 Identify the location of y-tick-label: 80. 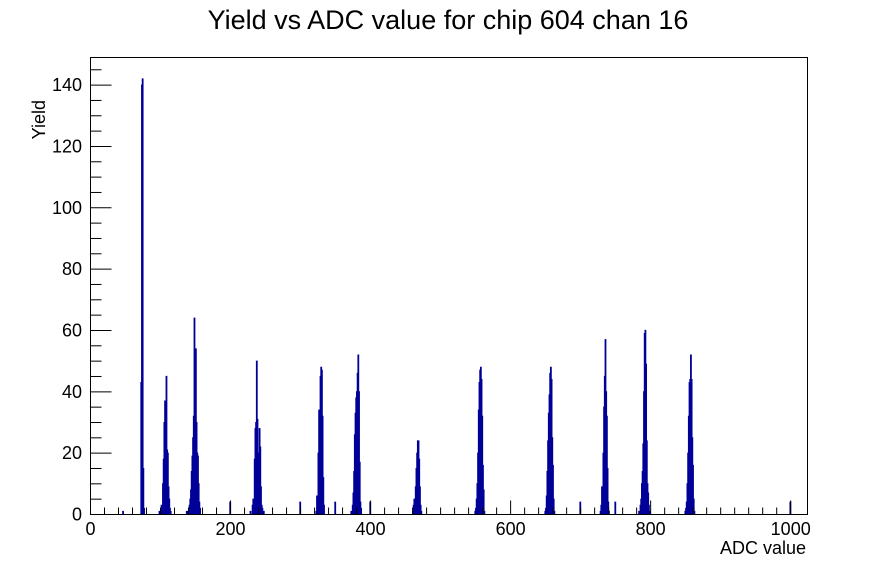
(72, 269).